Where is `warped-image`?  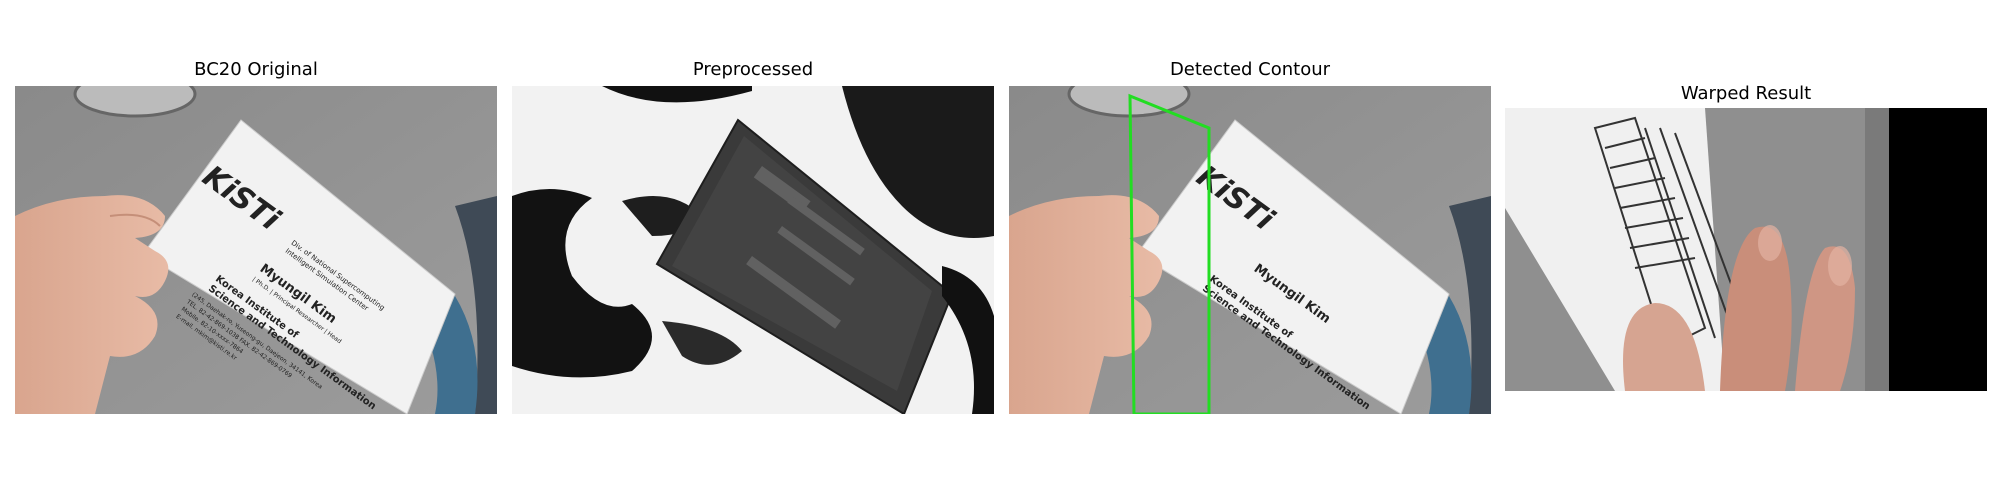
warped-image is located at coordinates (1746, 249).